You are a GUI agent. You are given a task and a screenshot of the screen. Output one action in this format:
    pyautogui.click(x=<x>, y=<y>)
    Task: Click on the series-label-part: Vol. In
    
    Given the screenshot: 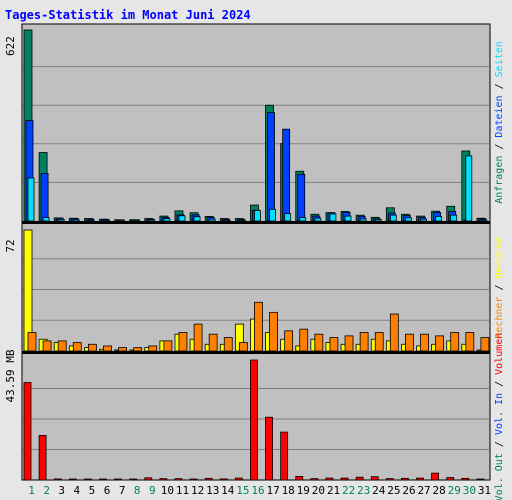 What is the action you would take?
    pyautogui.click(x=499, y=414)
    